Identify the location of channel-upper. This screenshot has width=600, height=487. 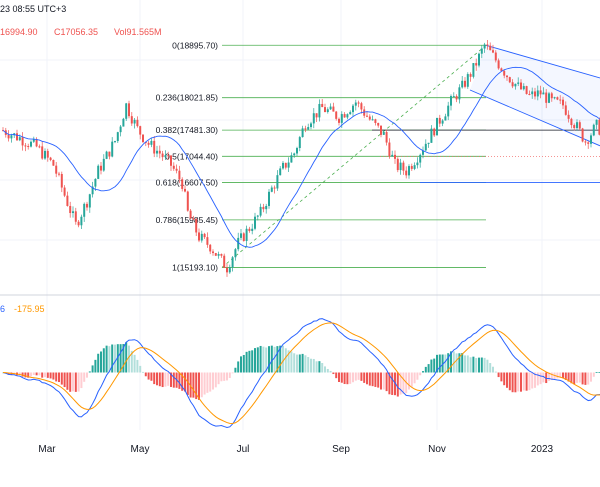
(542, 61).